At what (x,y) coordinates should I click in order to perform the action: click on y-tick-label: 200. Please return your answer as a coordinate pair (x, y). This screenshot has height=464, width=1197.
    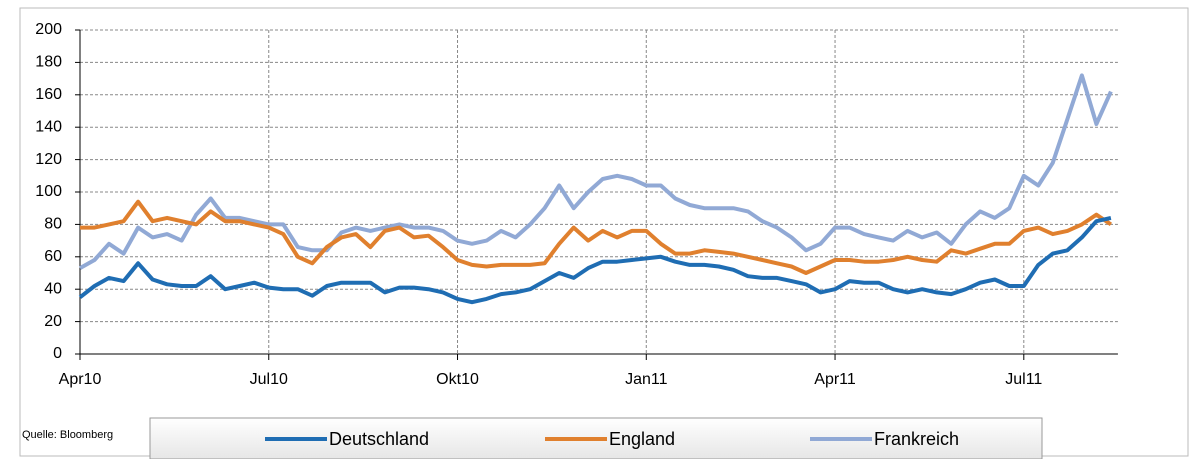
    Looking at the image, I should click on (48, 29).